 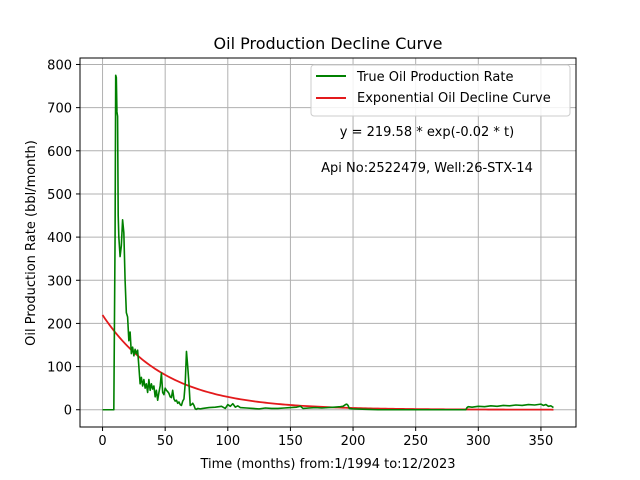 I want to click on y-tick-label: 500, so click(x=59, y=195).